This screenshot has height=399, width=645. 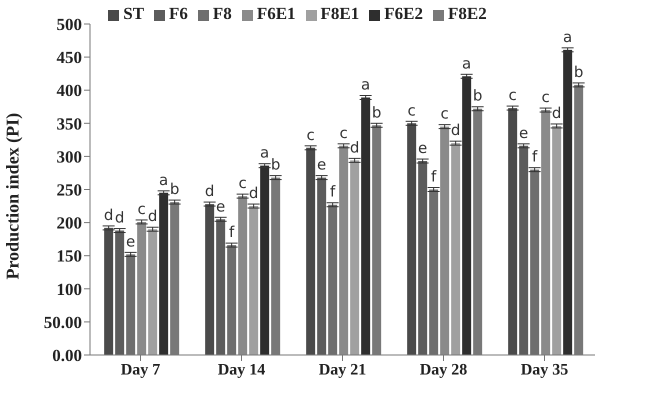 What do you see at coordinates (69, 124) in the screenshot?
I see `y-tick-label: 350` at bounding box center [69, 124].